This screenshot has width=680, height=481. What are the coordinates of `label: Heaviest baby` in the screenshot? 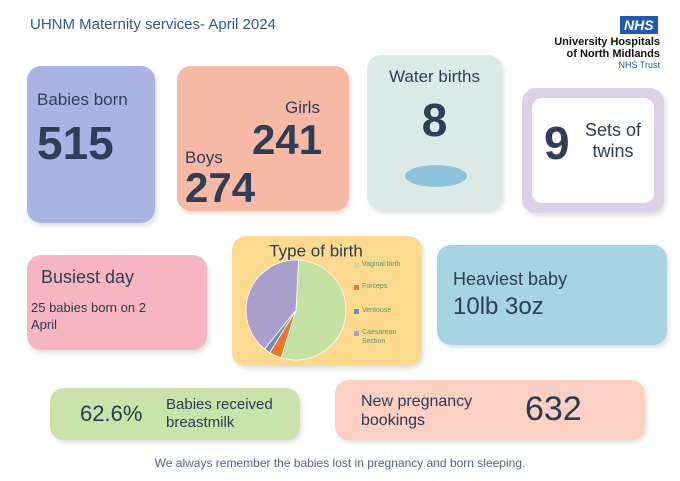 It's located at (510, 279).